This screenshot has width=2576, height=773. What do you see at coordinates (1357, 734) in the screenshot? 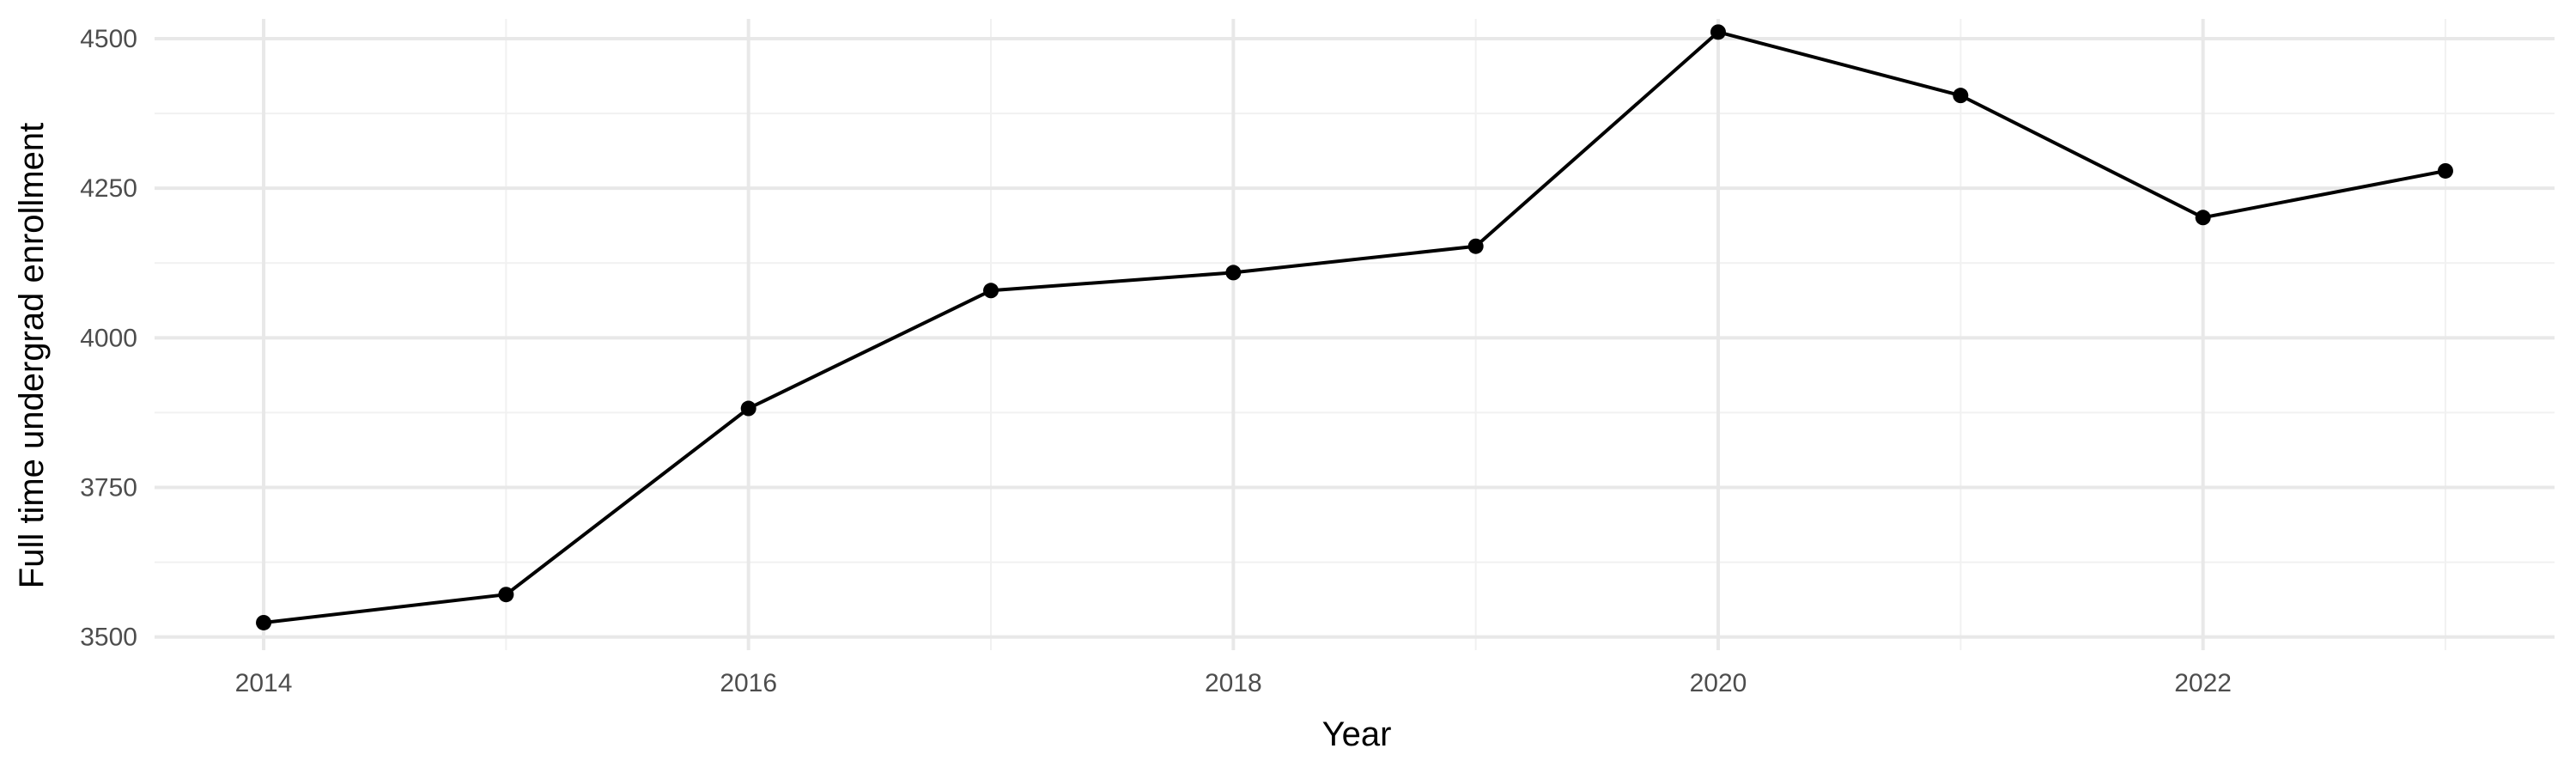
I see `x-axis-title: Year` at bounding box center [1357, 734].